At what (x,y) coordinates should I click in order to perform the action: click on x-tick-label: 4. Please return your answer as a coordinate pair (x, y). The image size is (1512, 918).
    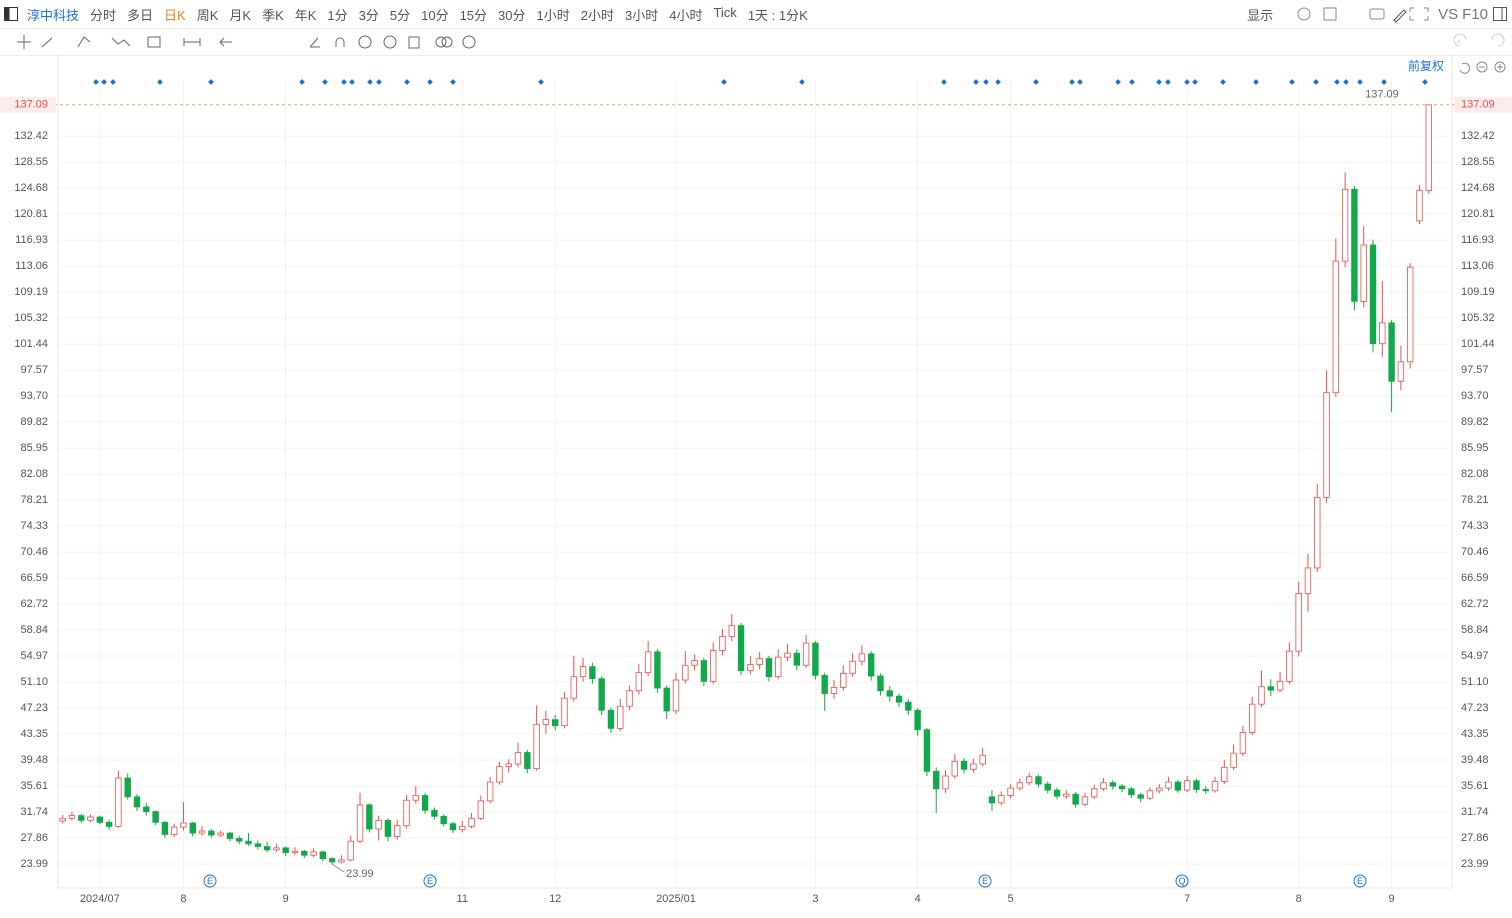
    Looking at the image, I should click on (918, 899).